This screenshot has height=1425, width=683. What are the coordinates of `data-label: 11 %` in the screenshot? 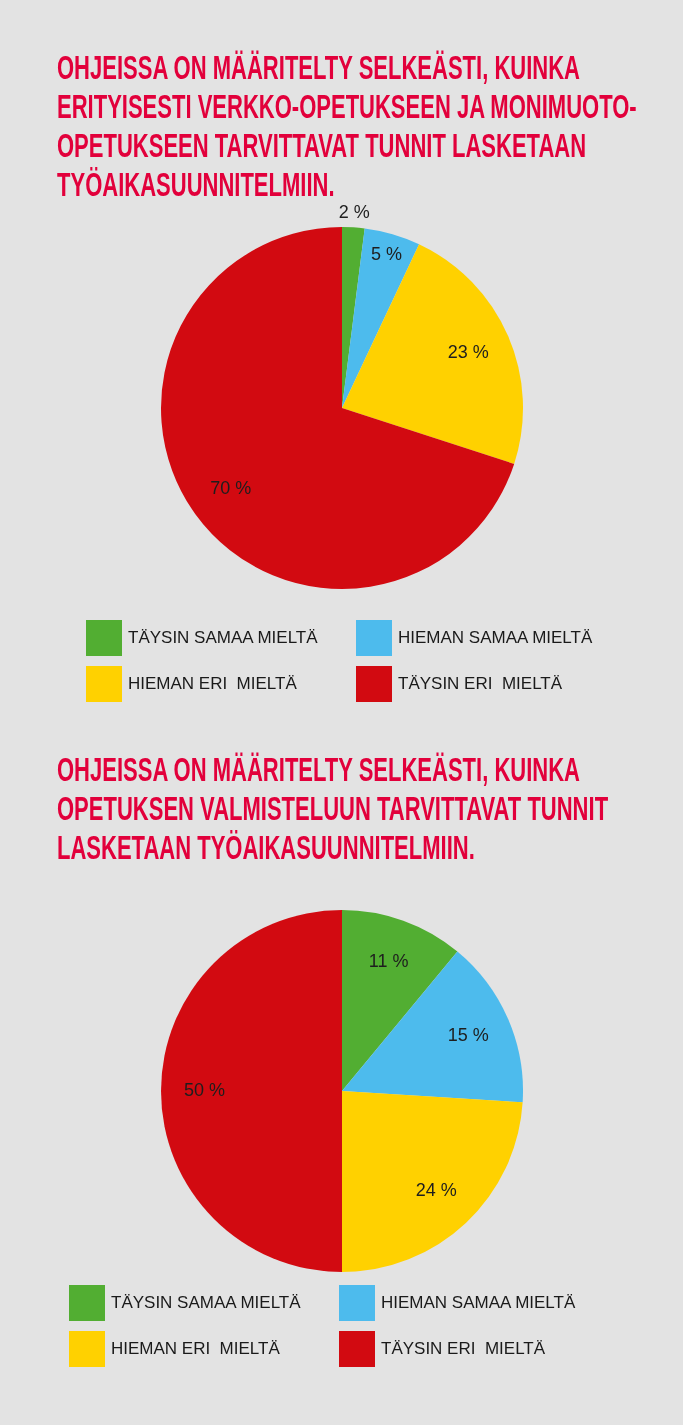 It's located at (388, 960).